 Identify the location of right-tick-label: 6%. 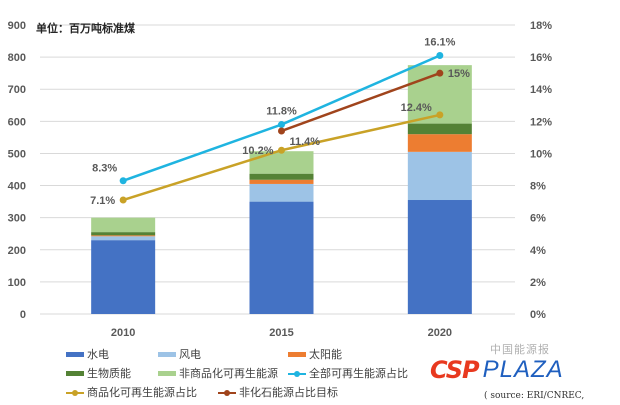
(538, 219).